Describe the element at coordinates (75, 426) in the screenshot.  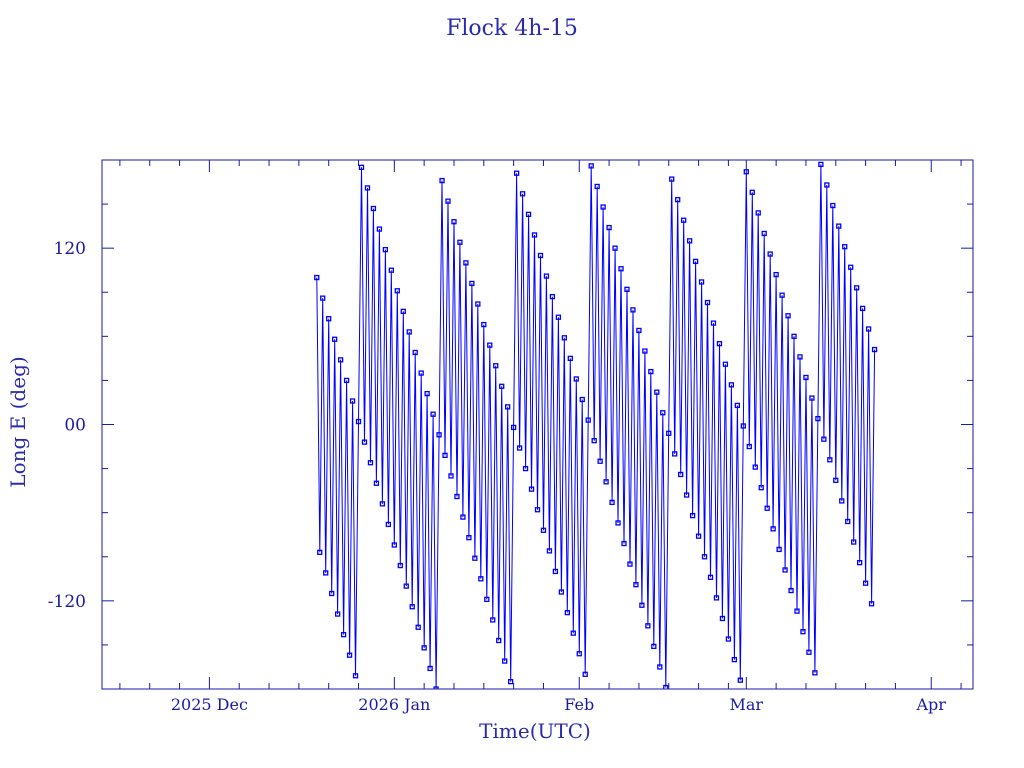
I see `y-tick-label: 00` at that location.